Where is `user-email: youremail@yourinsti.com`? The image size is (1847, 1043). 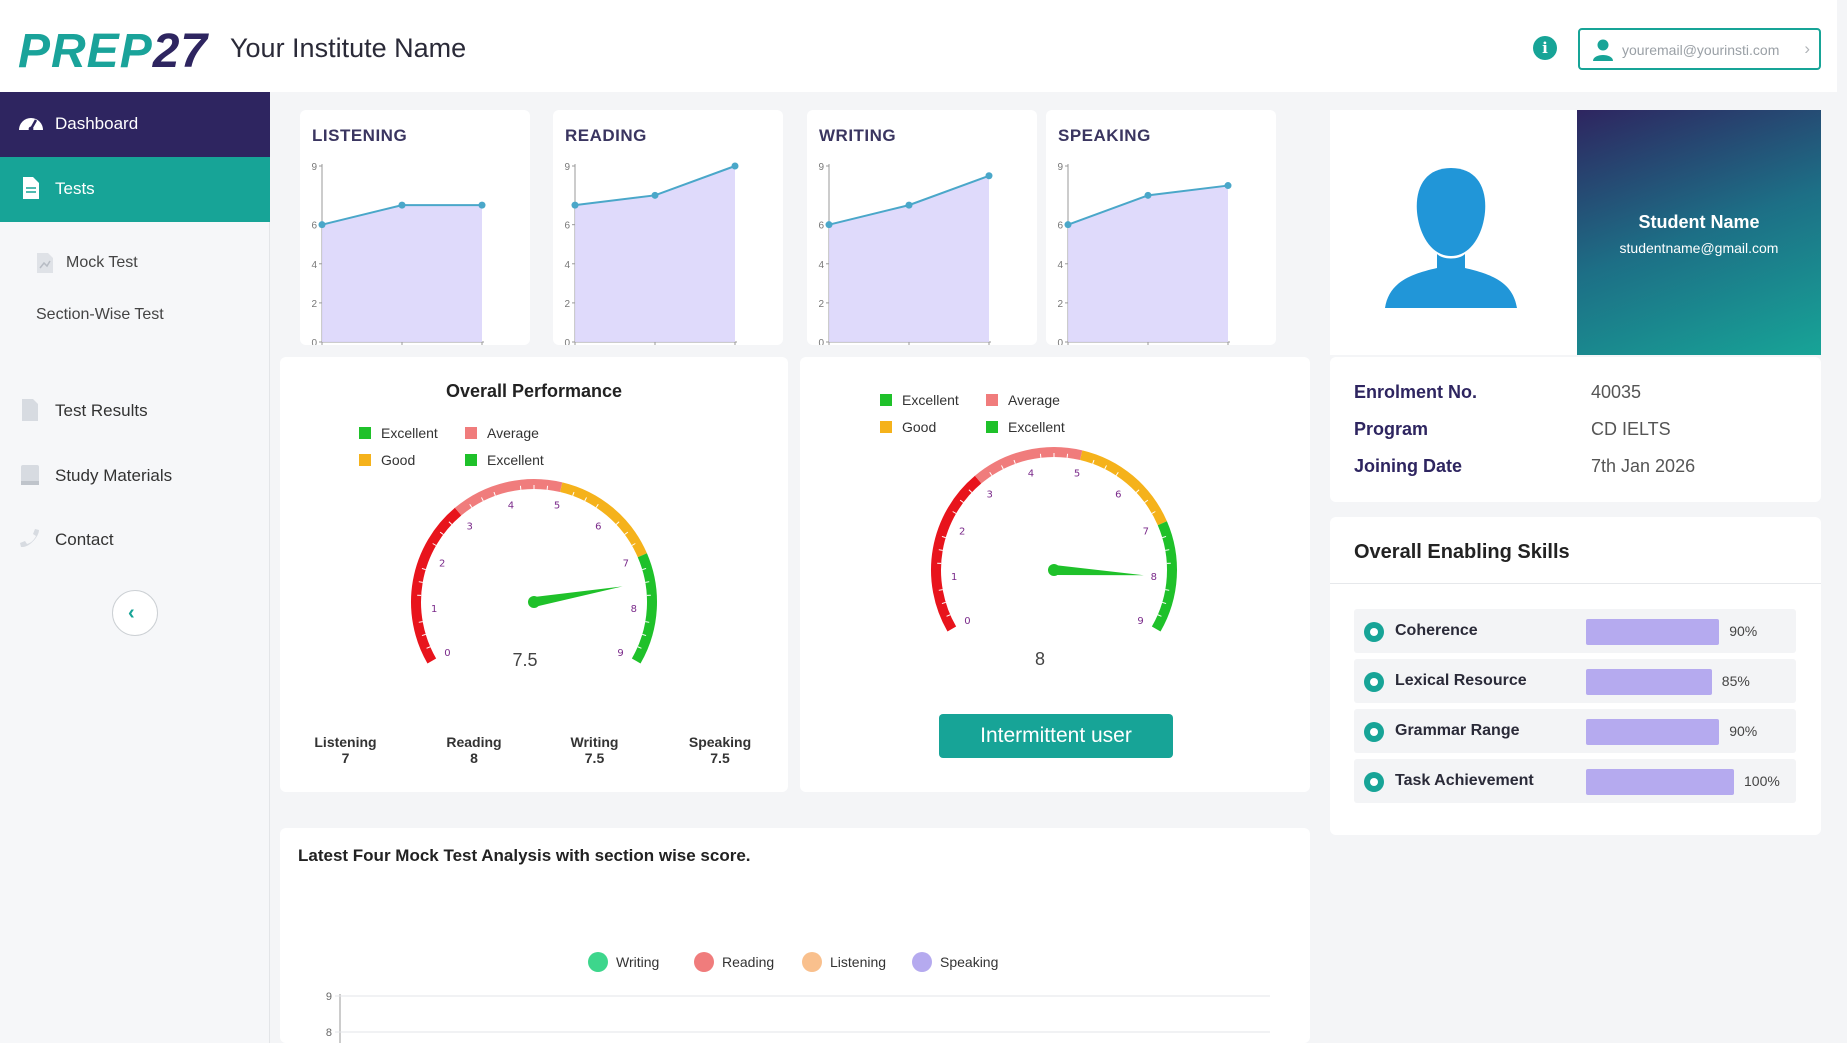
user-email: youremail@yourinsti.com is located at coordinates (1701, 50).